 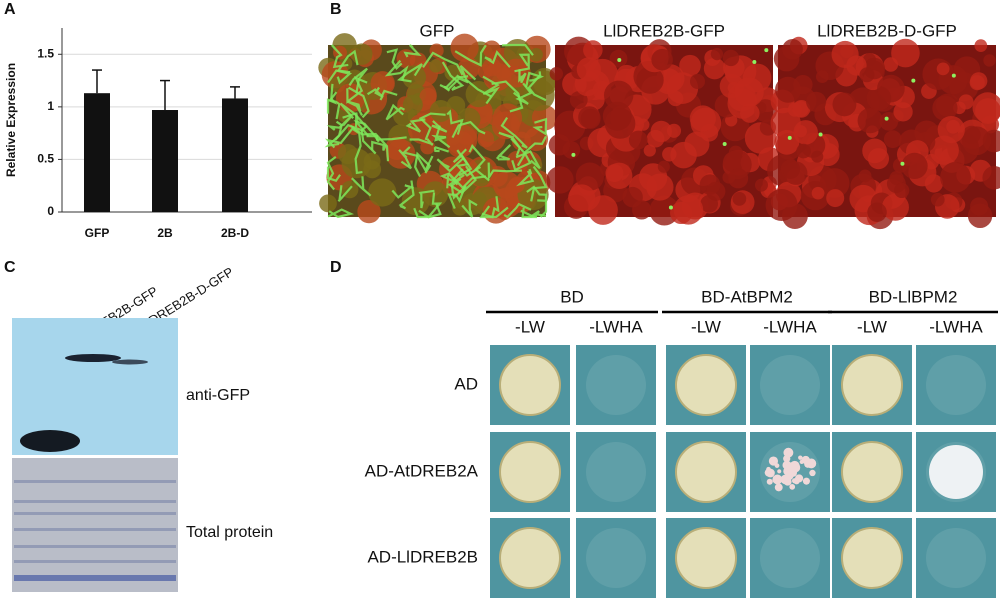 I want to click on bait-label: BD, so click(x=572, y=296).